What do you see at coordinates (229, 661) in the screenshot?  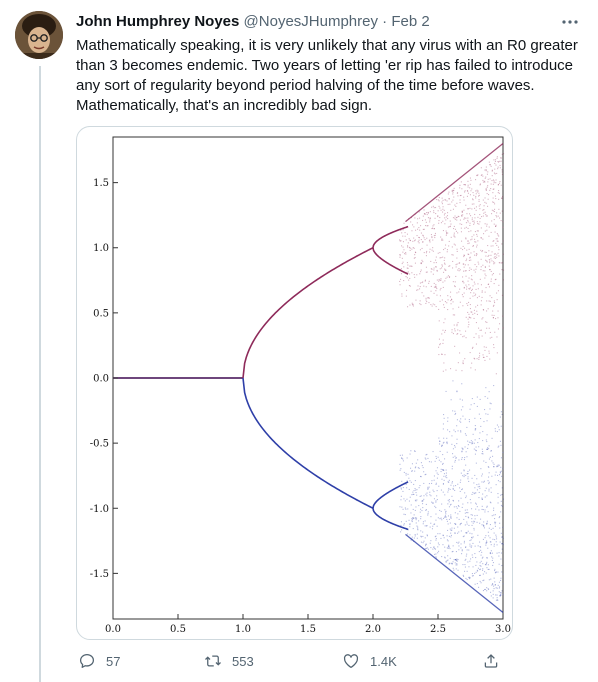 I see `retweet-button: 553` at bounding box center [229, 661].